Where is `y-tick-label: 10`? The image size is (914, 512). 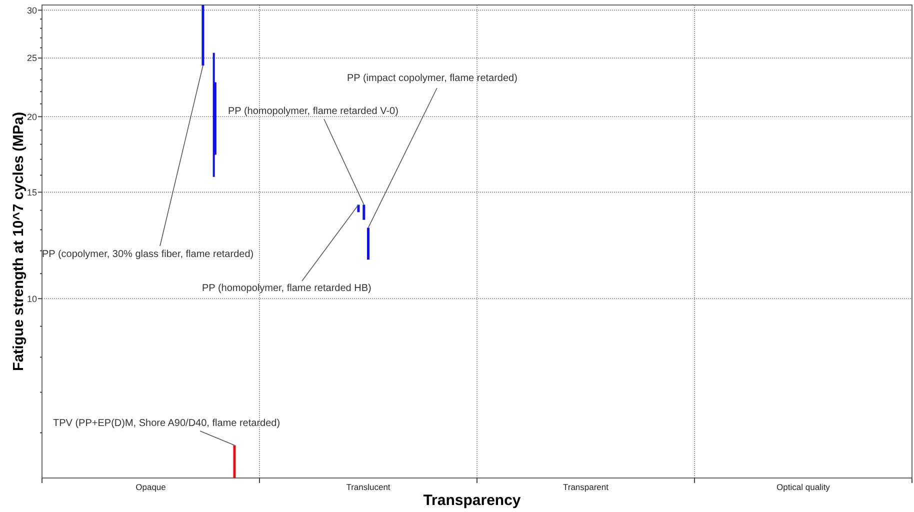
y-tick-label: 10 is located at coordinates (31, 299).